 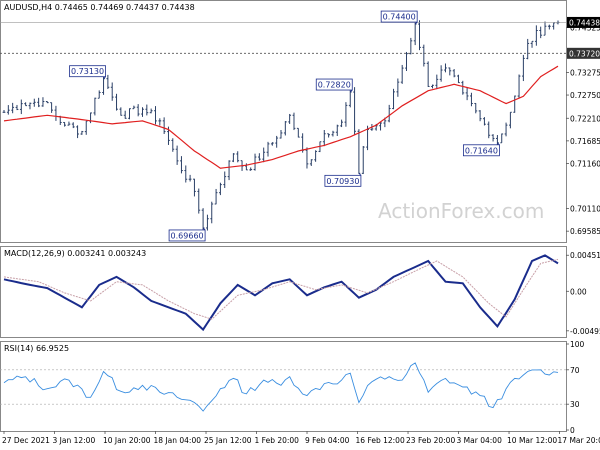 What do you see at coordinates (277, 440) in the screenshot?
I see `x-tick-label: 1 Feb 20:00` at bounding box center [277, 440].